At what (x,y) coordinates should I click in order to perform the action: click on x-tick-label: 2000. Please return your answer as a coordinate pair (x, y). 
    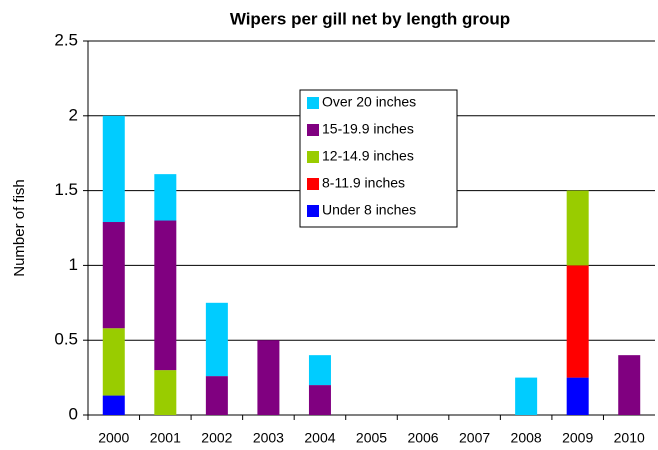
    Looking at the image, I should click on (113, 438).